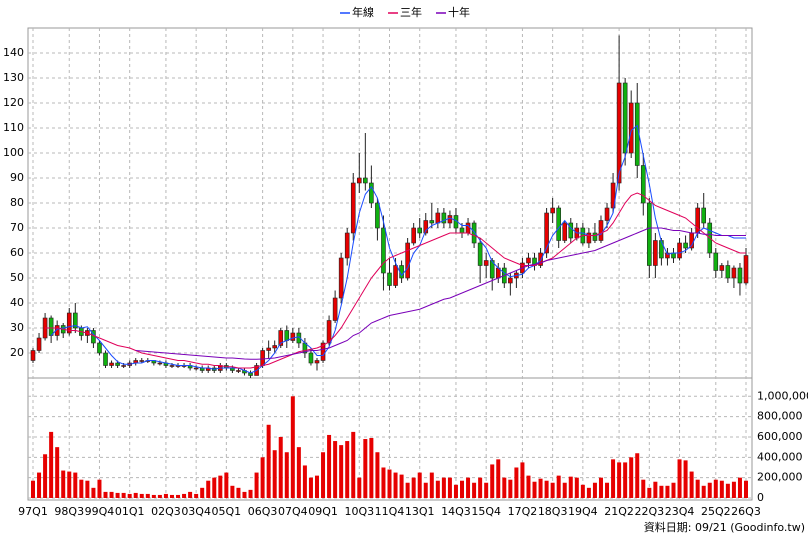  I want to click on x-tick-label: 26Q3, so click(746, 511).